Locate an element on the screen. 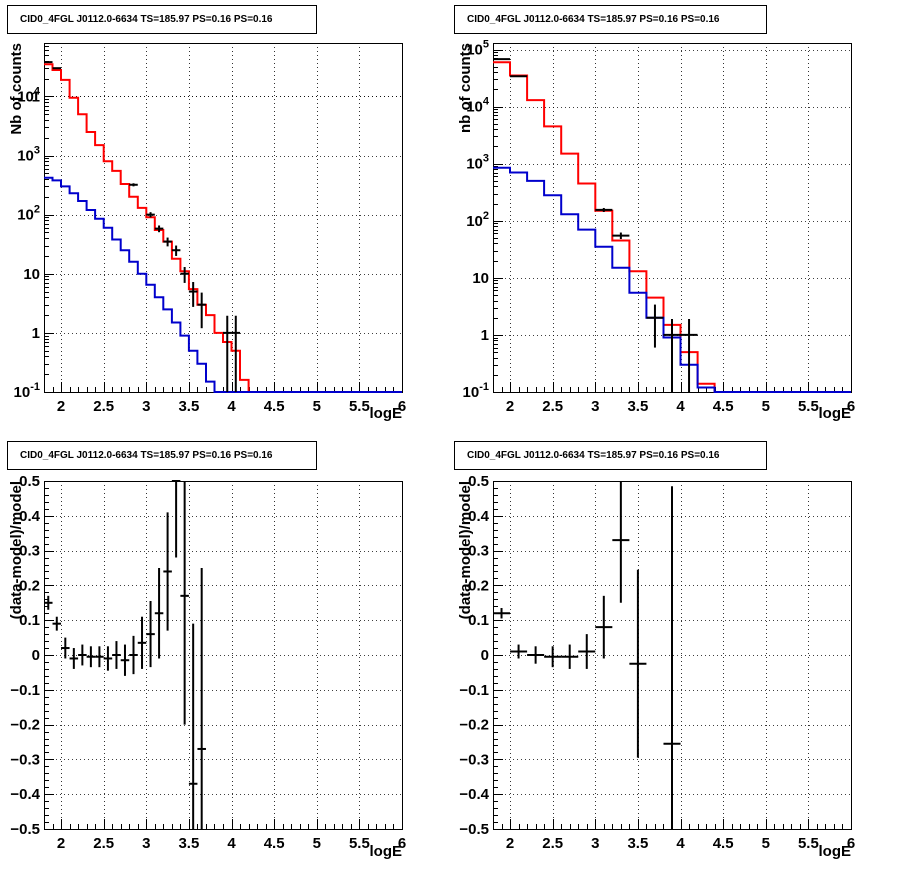 This screenshot has width=898, height=875. y-tick-label: 10³ is located at coordinates (477, 163).